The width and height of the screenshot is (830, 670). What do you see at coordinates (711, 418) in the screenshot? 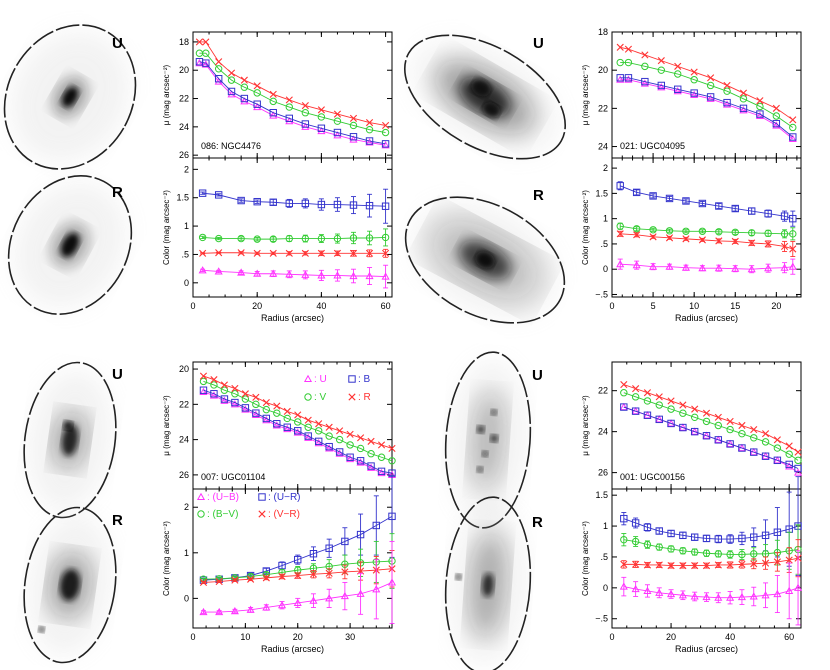
I see `series-R` at bounding box center [711, 418].